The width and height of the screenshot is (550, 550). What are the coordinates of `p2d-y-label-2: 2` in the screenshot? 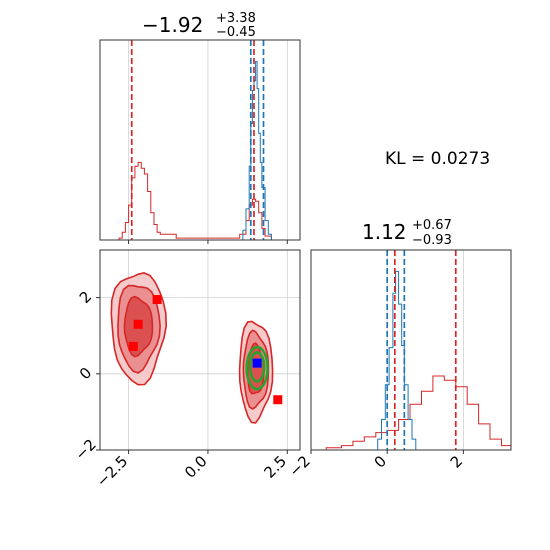 It's located at (85, 297).